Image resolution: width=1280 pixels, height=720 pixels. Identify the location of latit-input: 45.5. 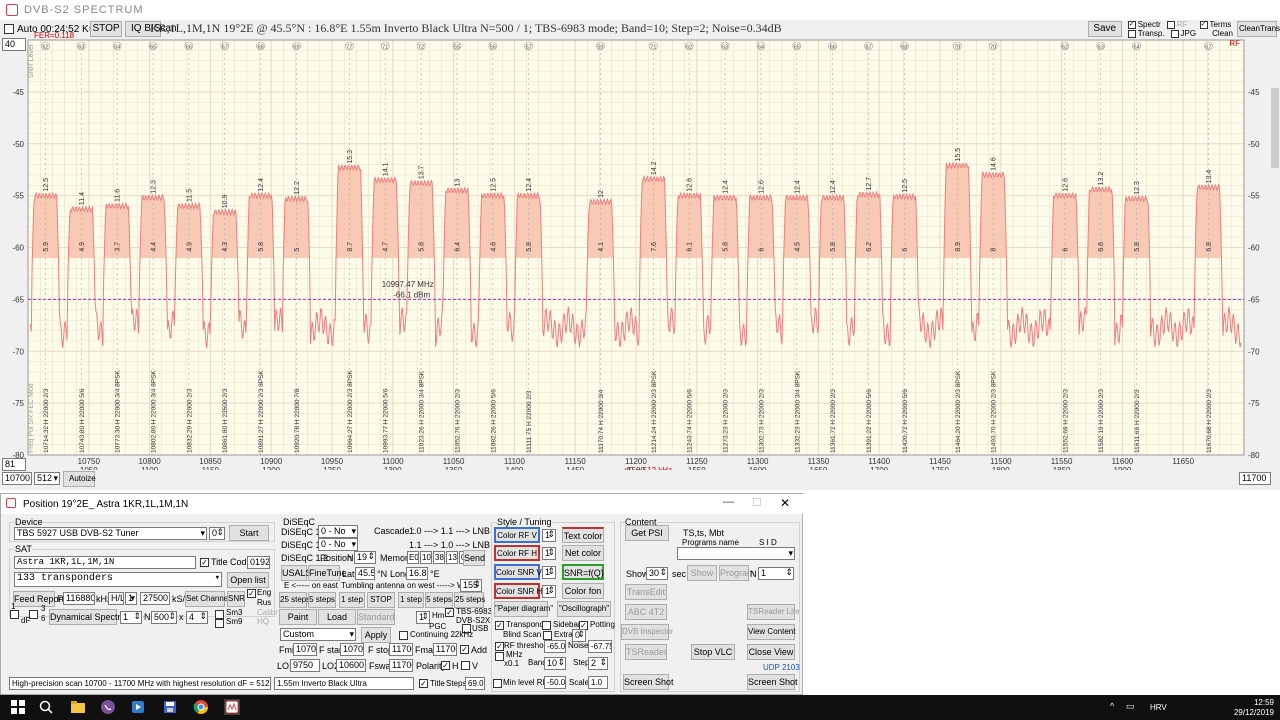
(365, 573).